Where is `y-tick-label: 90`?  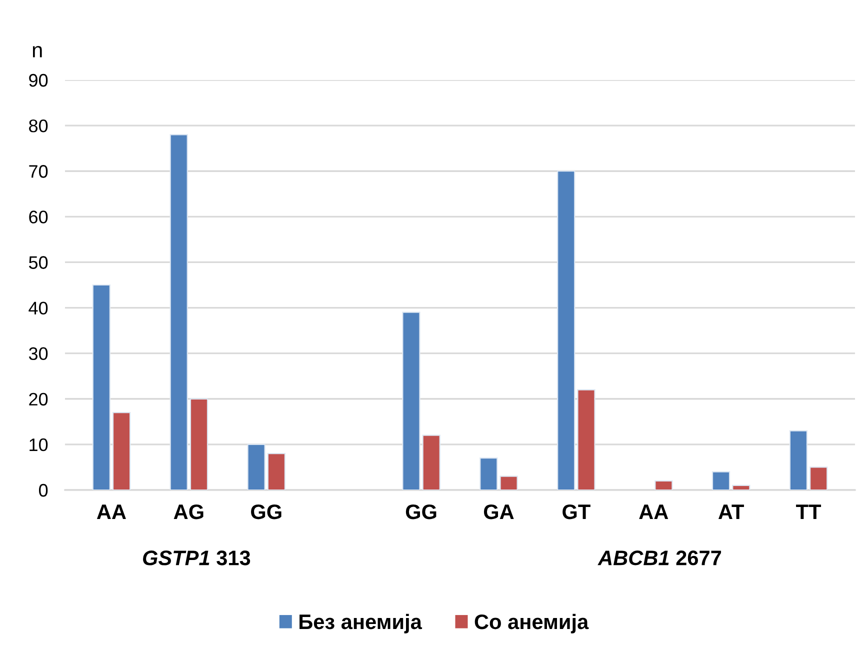
y-tick-label: 90 is located at coordinates (38, 80).